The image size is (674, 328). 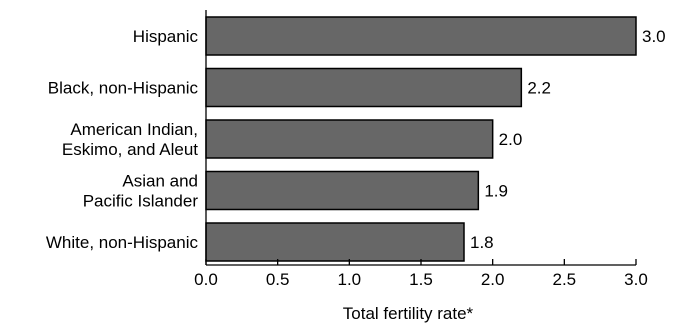 What do you see at coordinates (496, 191) in the screenshot?
I see `value-label-3: 1.9` at bounding box center [496, 191].